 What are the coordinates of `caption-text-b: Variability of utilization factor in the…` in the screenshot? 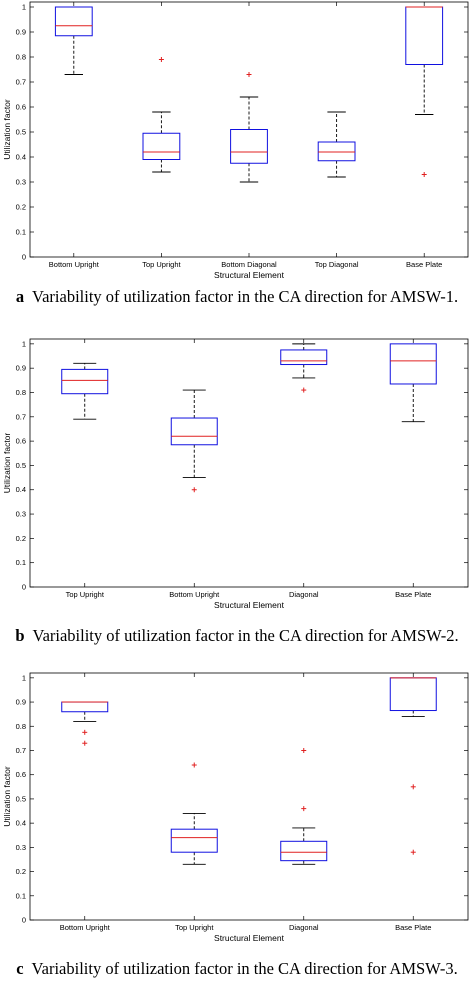 It's located at (245, 635).